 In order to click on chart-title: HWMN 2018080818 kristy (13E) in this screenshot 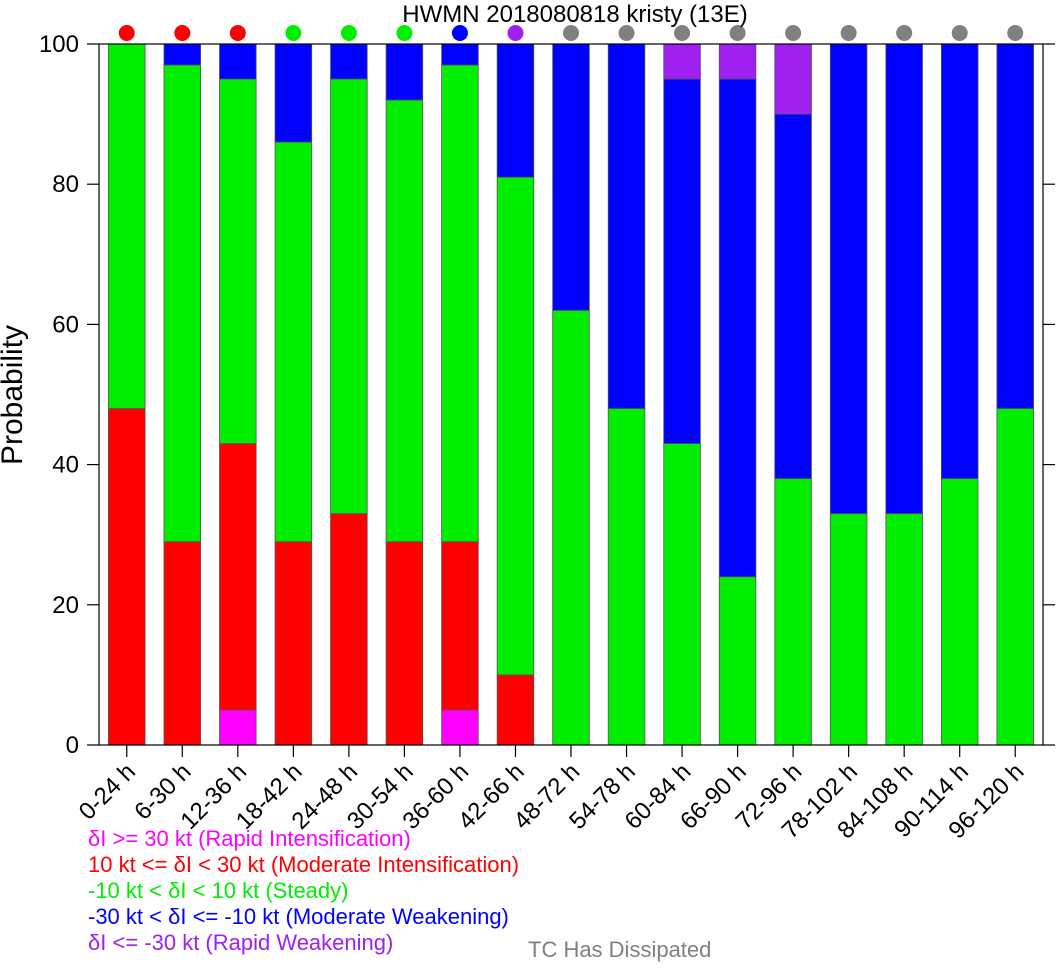, I will do `click(574, 14)`.